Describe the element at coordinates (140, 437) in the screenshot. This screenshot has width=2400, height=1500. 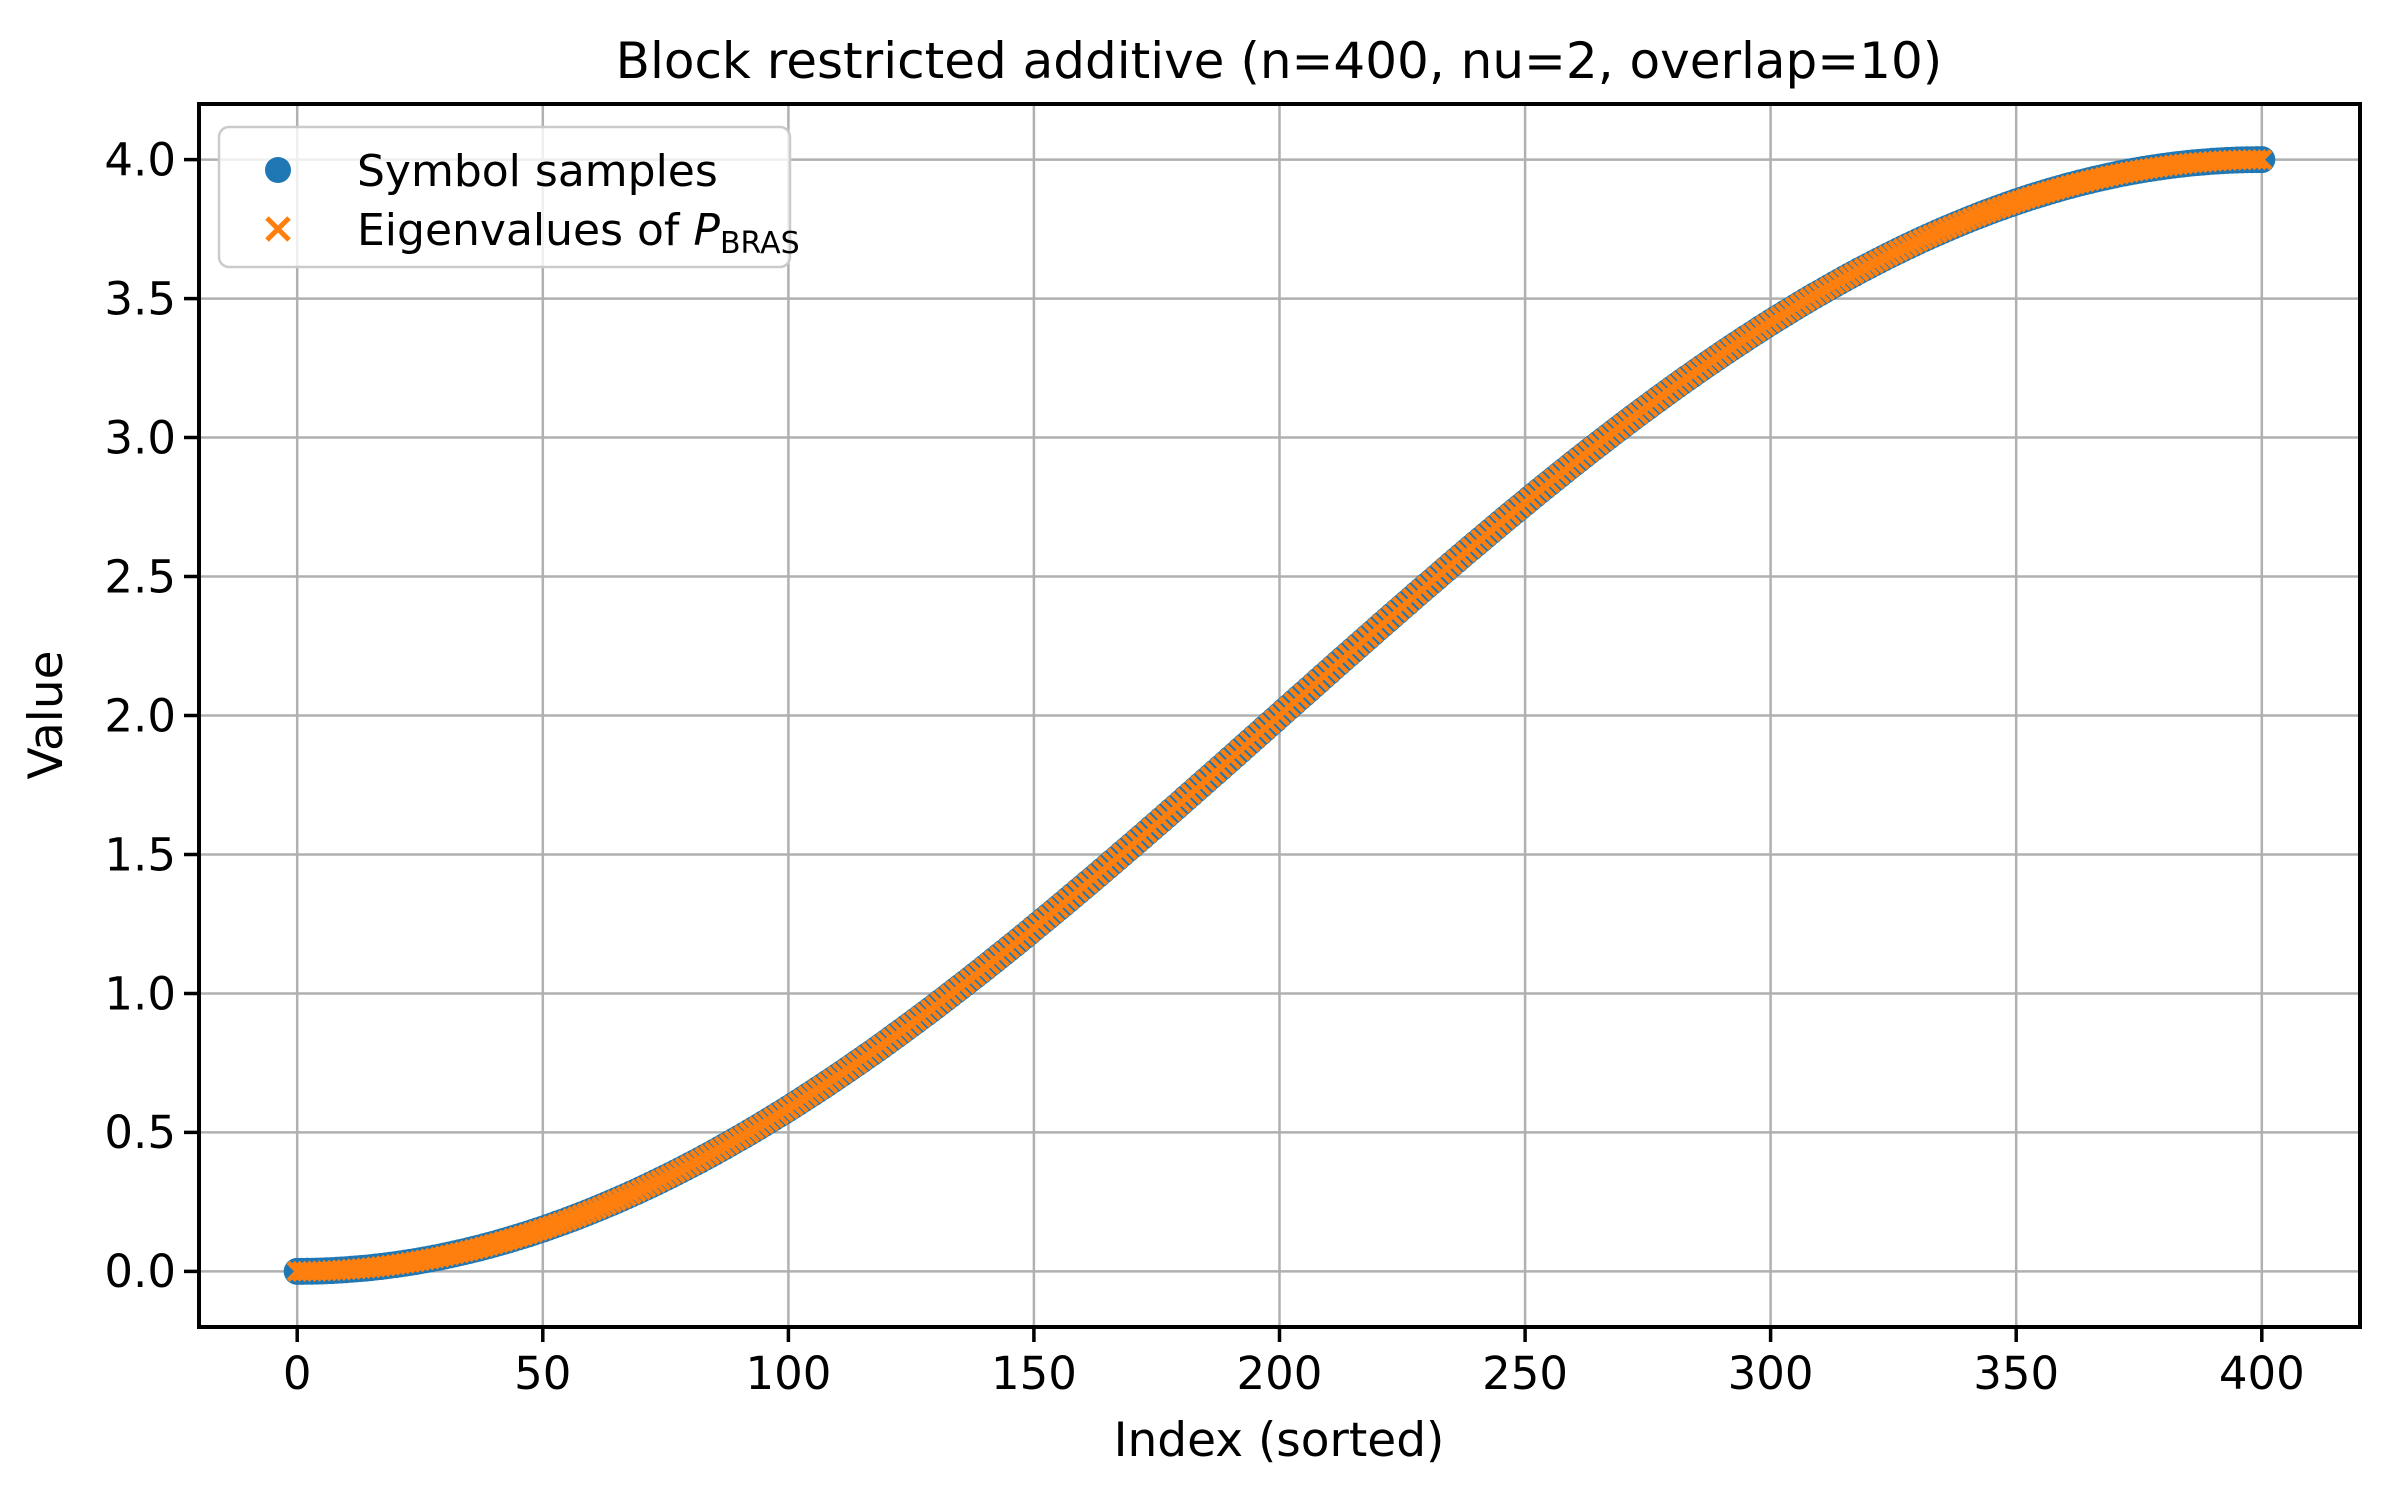
I see `y-tick-label: 3.0` at that location.